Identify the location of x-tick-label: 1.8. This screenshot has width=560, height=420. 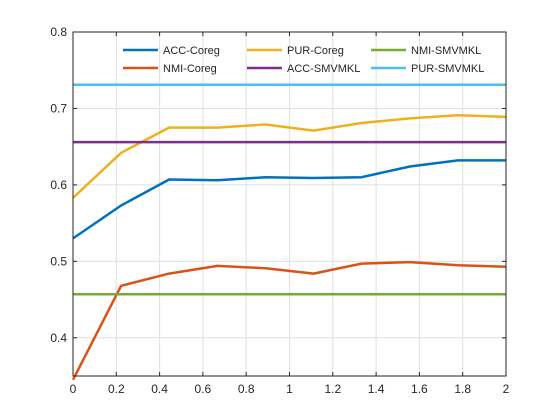
(462, 389).